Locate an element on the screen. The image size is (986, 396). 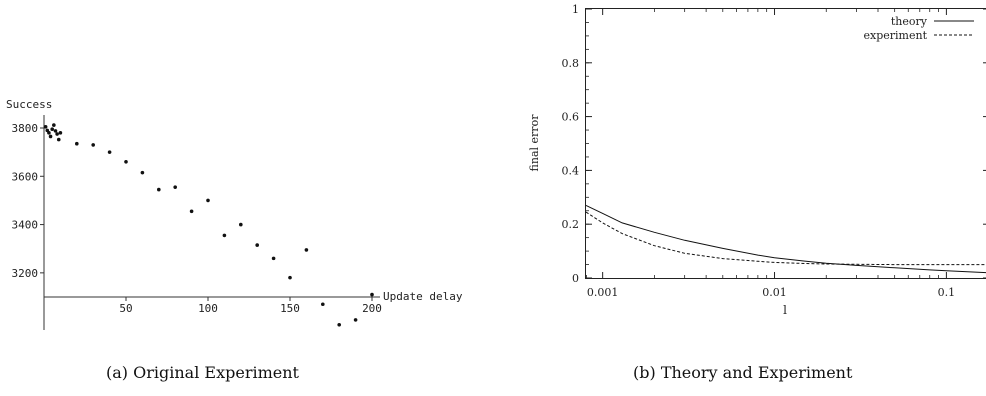
y-tick-label: 3400 is located at coordinates (25, 225).